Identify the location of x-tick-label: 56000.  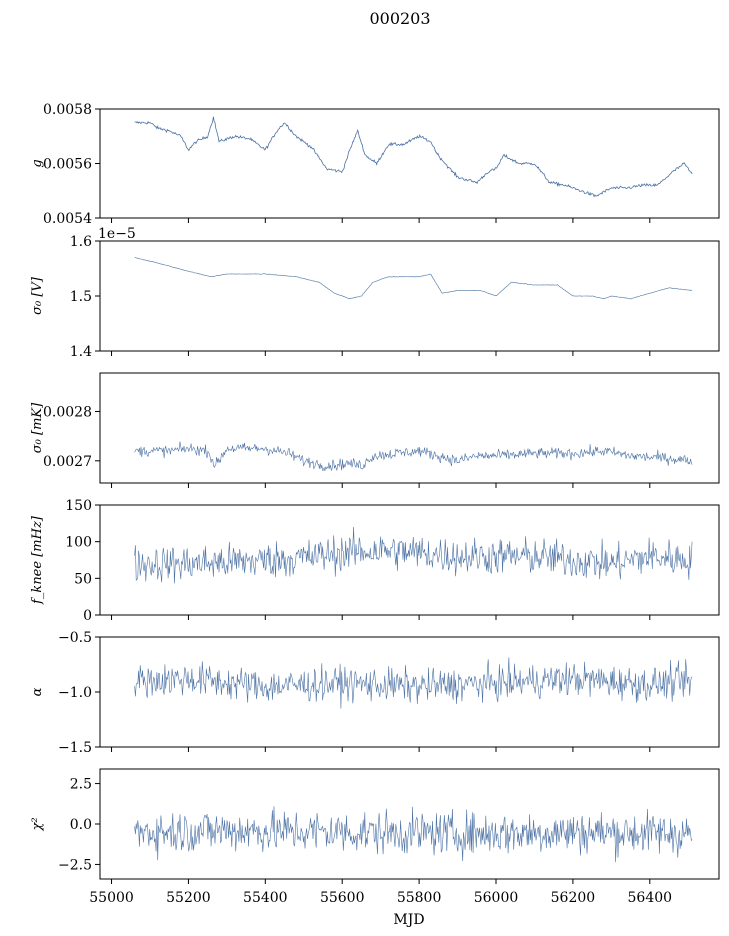
(496, 898).